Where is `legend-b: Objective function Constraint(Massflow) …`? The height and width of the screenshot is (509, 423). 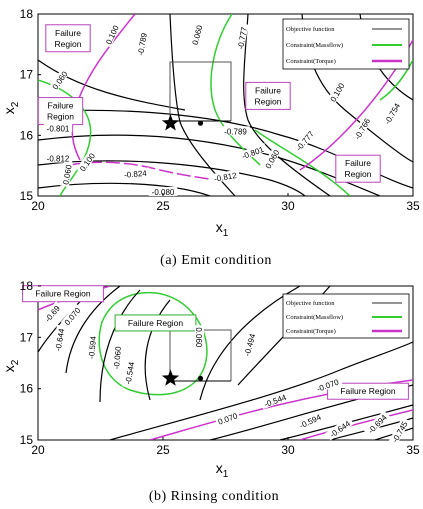
legend-b: Objective function Constraint(Massflow) … is located at coordinates (346, 316).